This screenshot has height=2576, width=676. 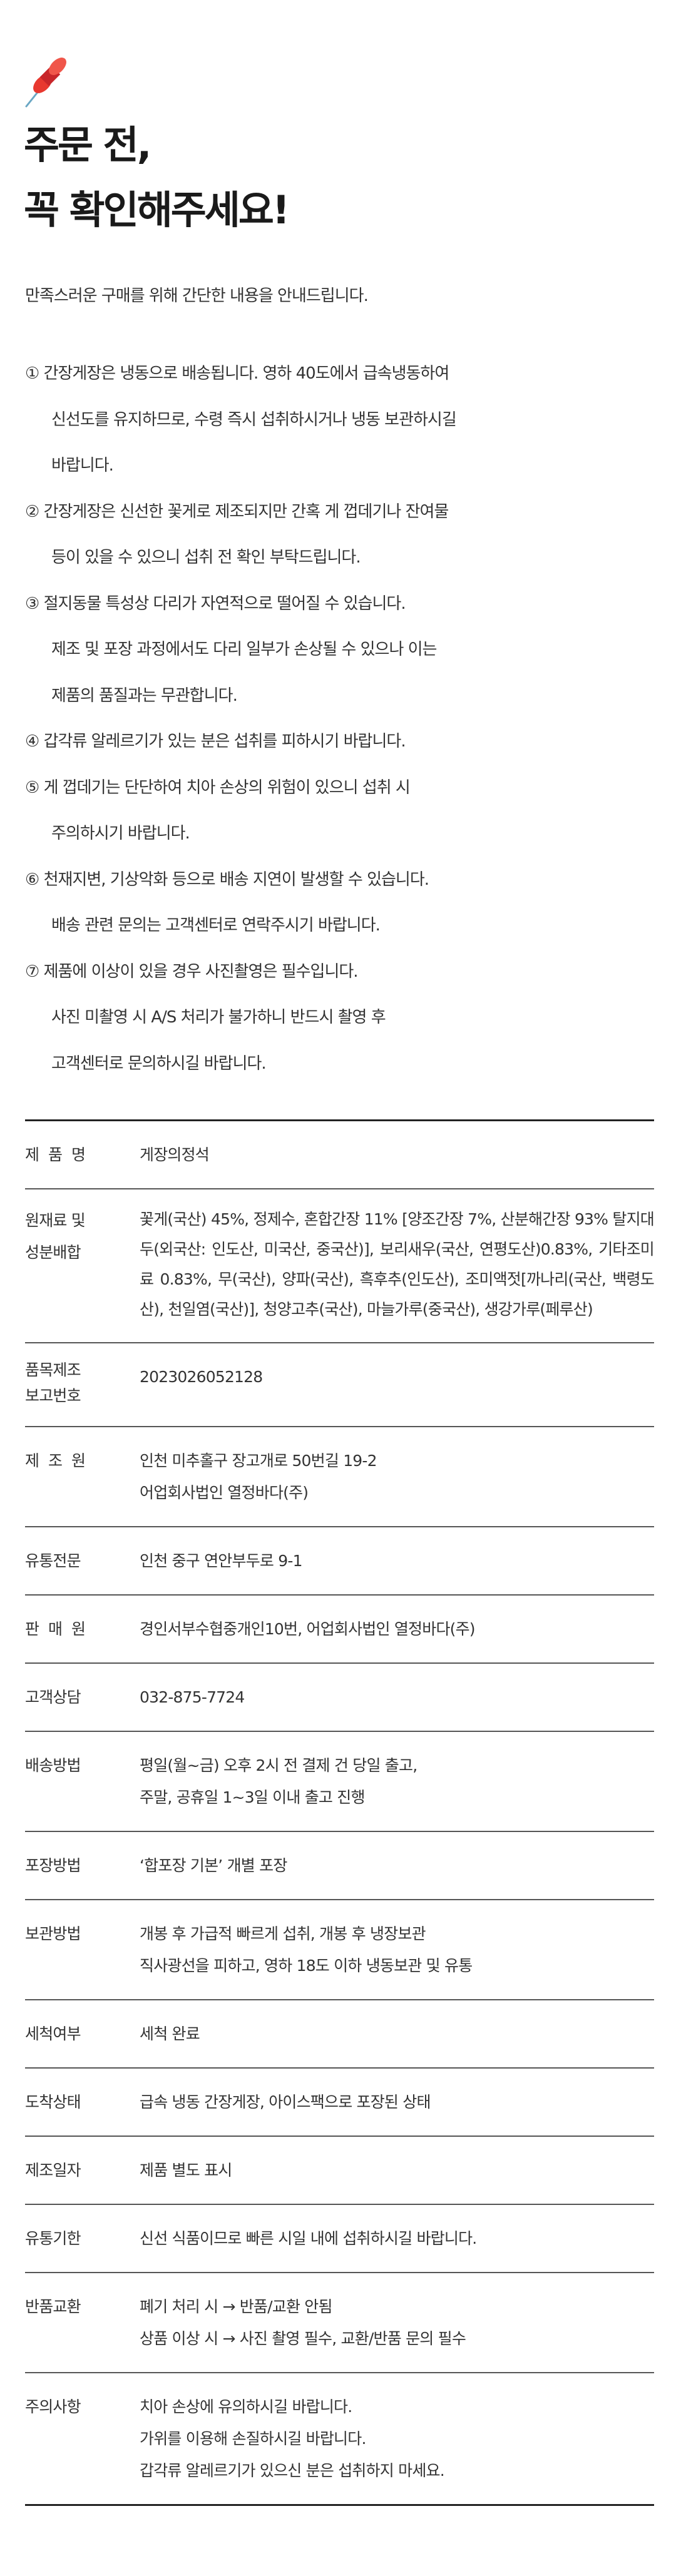 What do you see at coordinates (237, 512) in the screenshot?
I see `notice-line: ② 간장게장은 신선한 꽃게로 제조되지만 간혹 게 껍데기나 잔여물` at bounding box center [237, 512].